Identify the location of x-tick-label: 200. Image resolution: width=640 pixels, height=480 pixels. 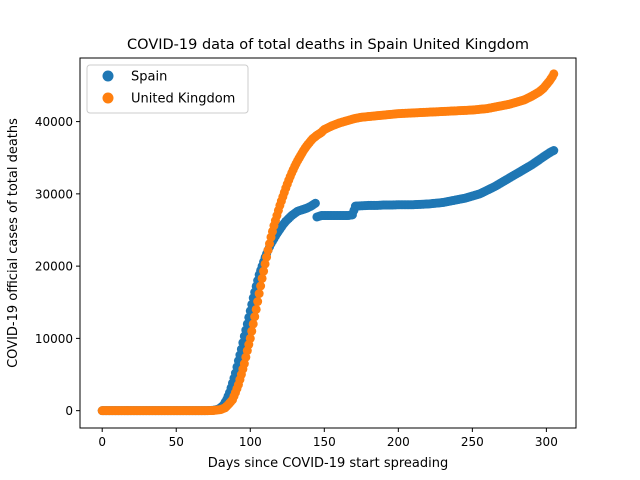
(398, 442).